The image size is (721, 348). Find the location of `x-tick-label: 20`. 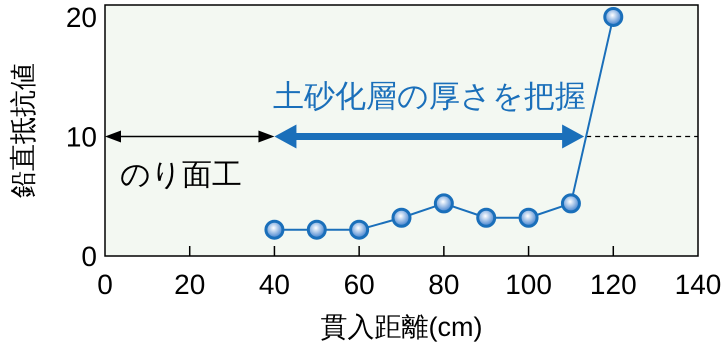

x-tick-label: 20 is located at coordinates (190, 284).